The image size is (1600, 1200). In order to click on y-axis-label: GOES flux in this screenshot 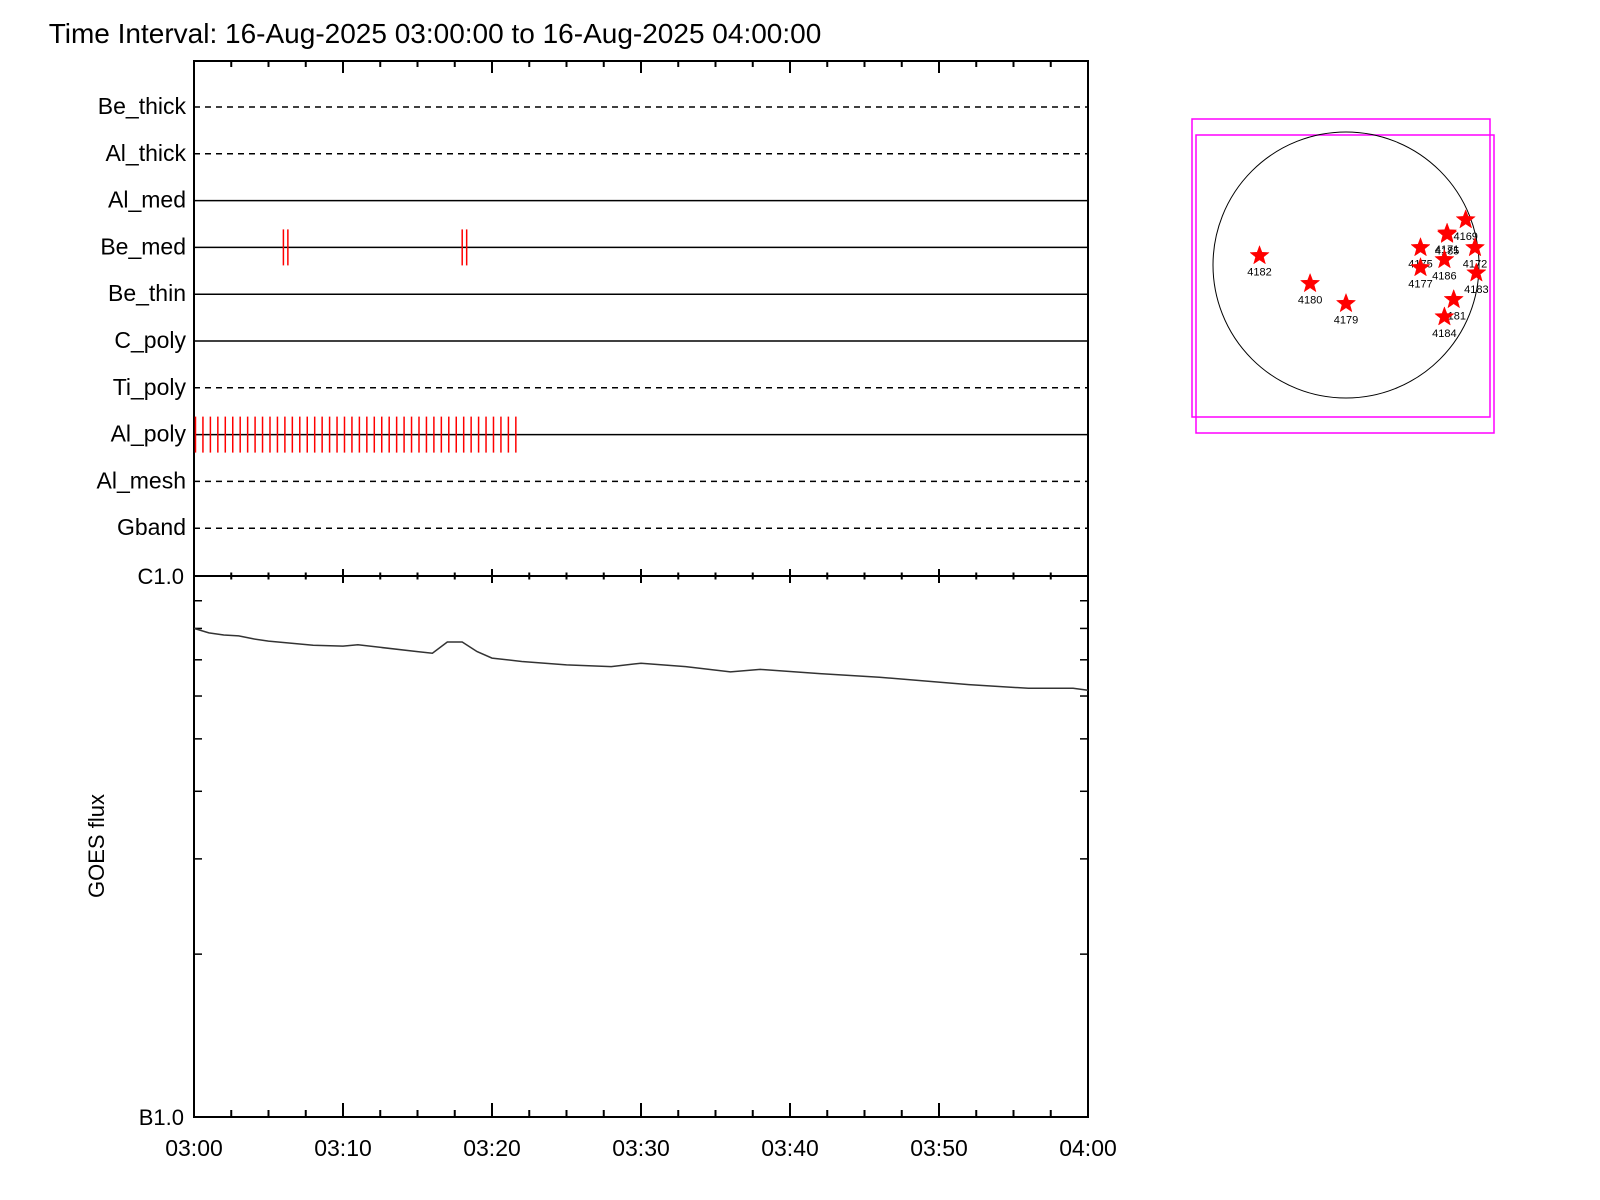, I will do `click(96, 846)`.